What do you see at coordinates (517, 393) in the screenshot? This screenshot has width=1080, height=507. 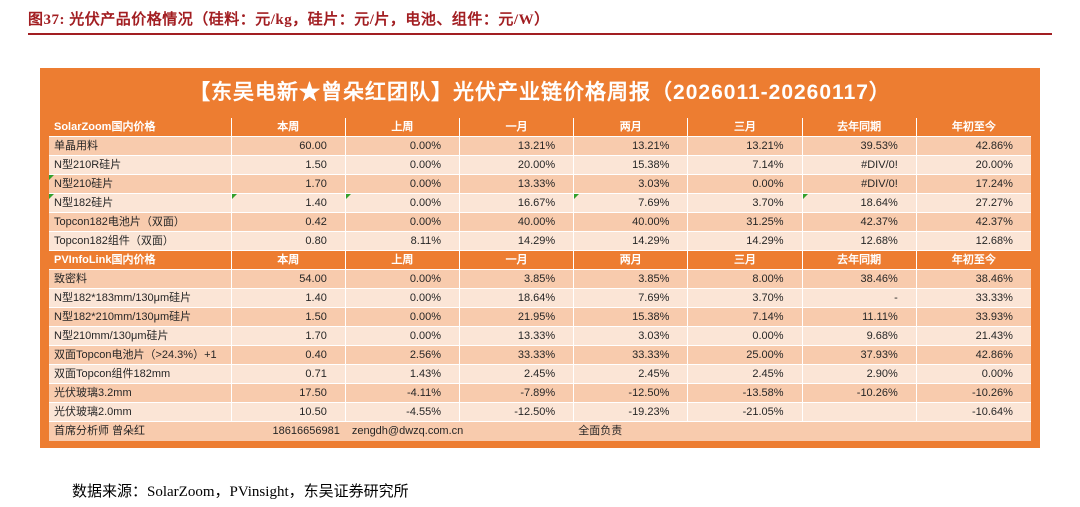 I see `value-cell: -7.89%` at bounding box center [517, 393].